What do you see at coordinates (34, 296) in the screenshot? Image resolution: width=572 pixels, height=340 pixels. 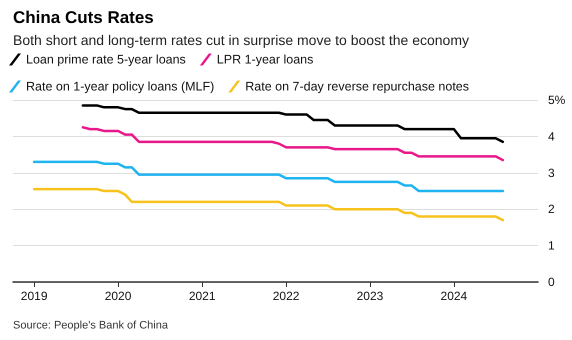 I see `x-tick-label: 2019` at bounding box center [34, 296].